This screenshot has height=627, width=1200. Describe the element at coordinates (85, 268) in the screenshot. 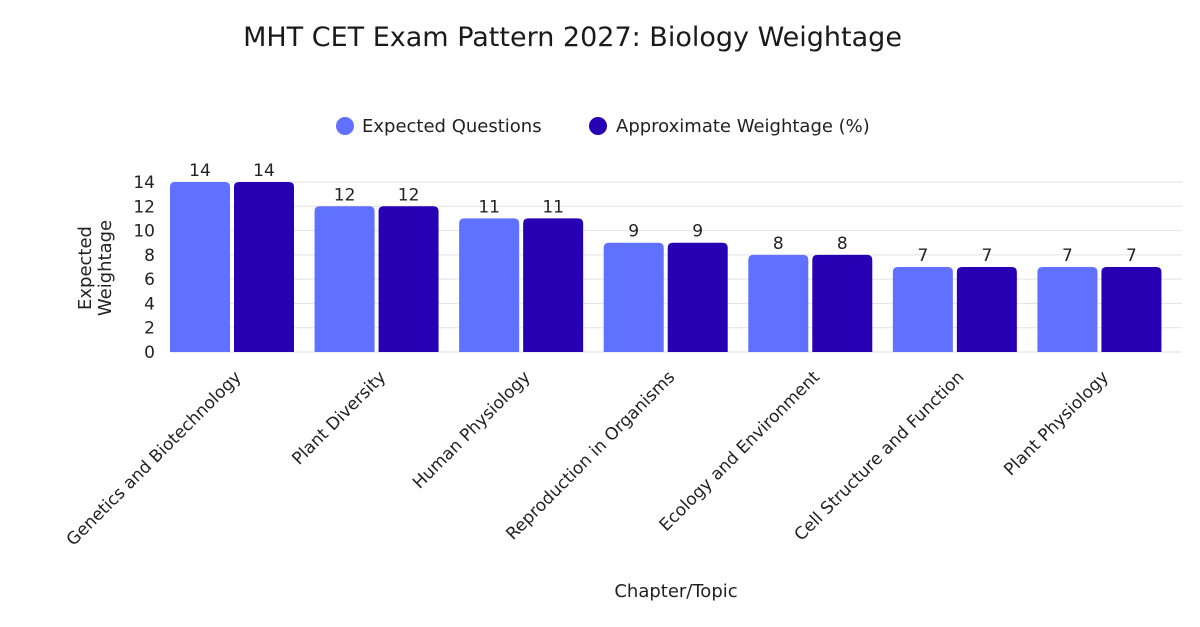

I see `y-axis-label-line: Expected` at that location.